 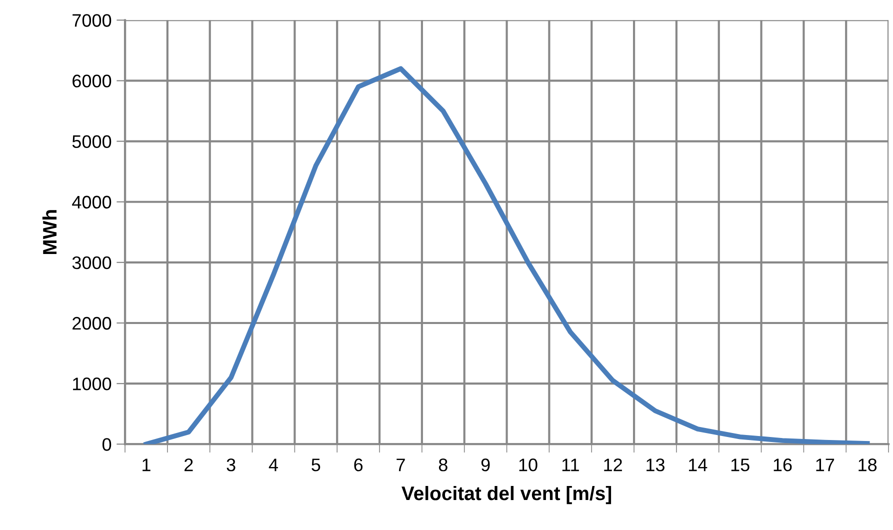 I want to click on y-tick-label: 5000, so click(x=92, y=141).